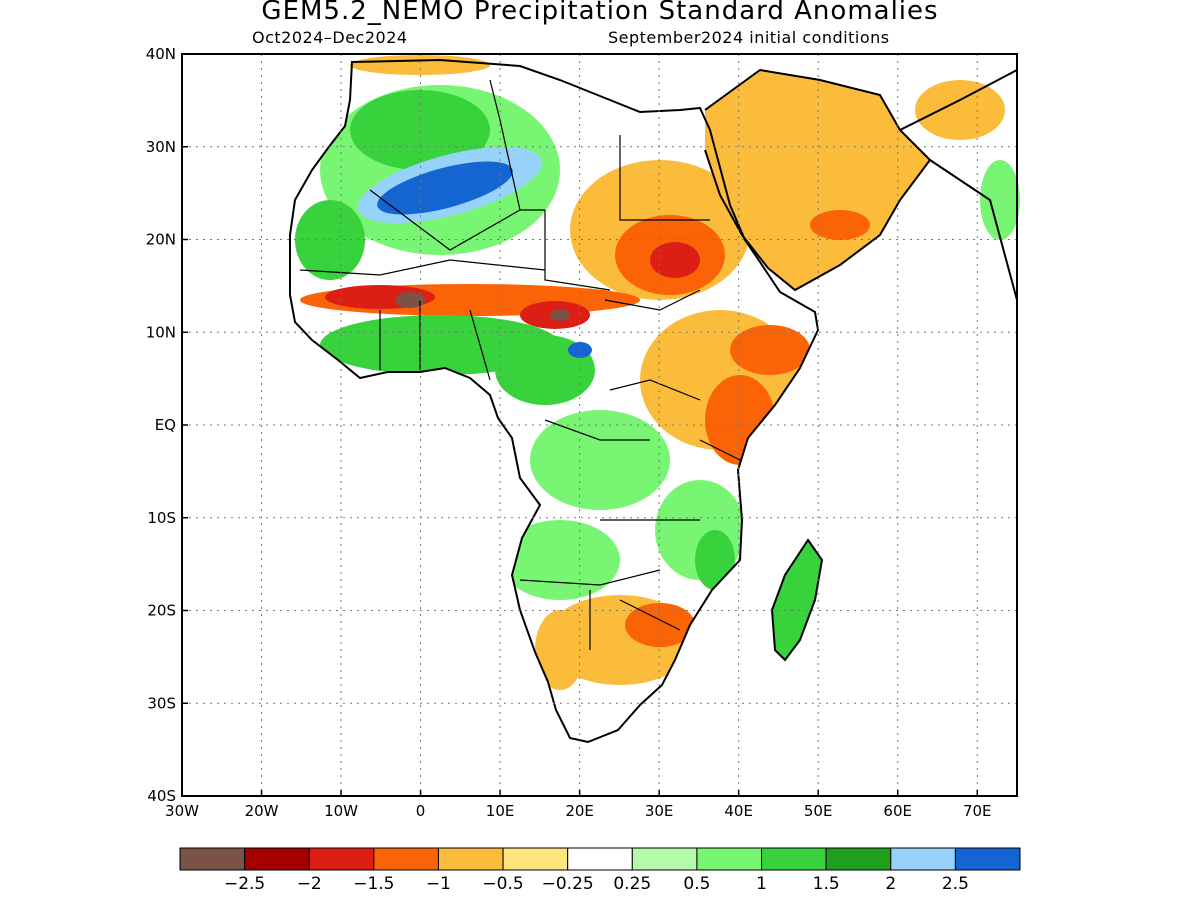 The image size is (1200, 900). Describe the element at coordinates (161, 240) in the screenshot. I see `lat-tick-label: 20N` at that location.